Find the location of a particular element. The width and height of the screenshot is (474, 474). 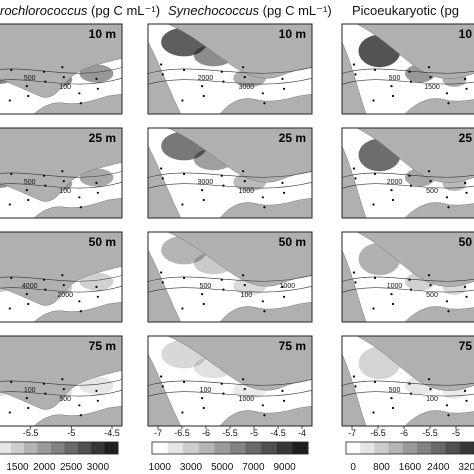

contour-line is located at coordinates (230, 278).